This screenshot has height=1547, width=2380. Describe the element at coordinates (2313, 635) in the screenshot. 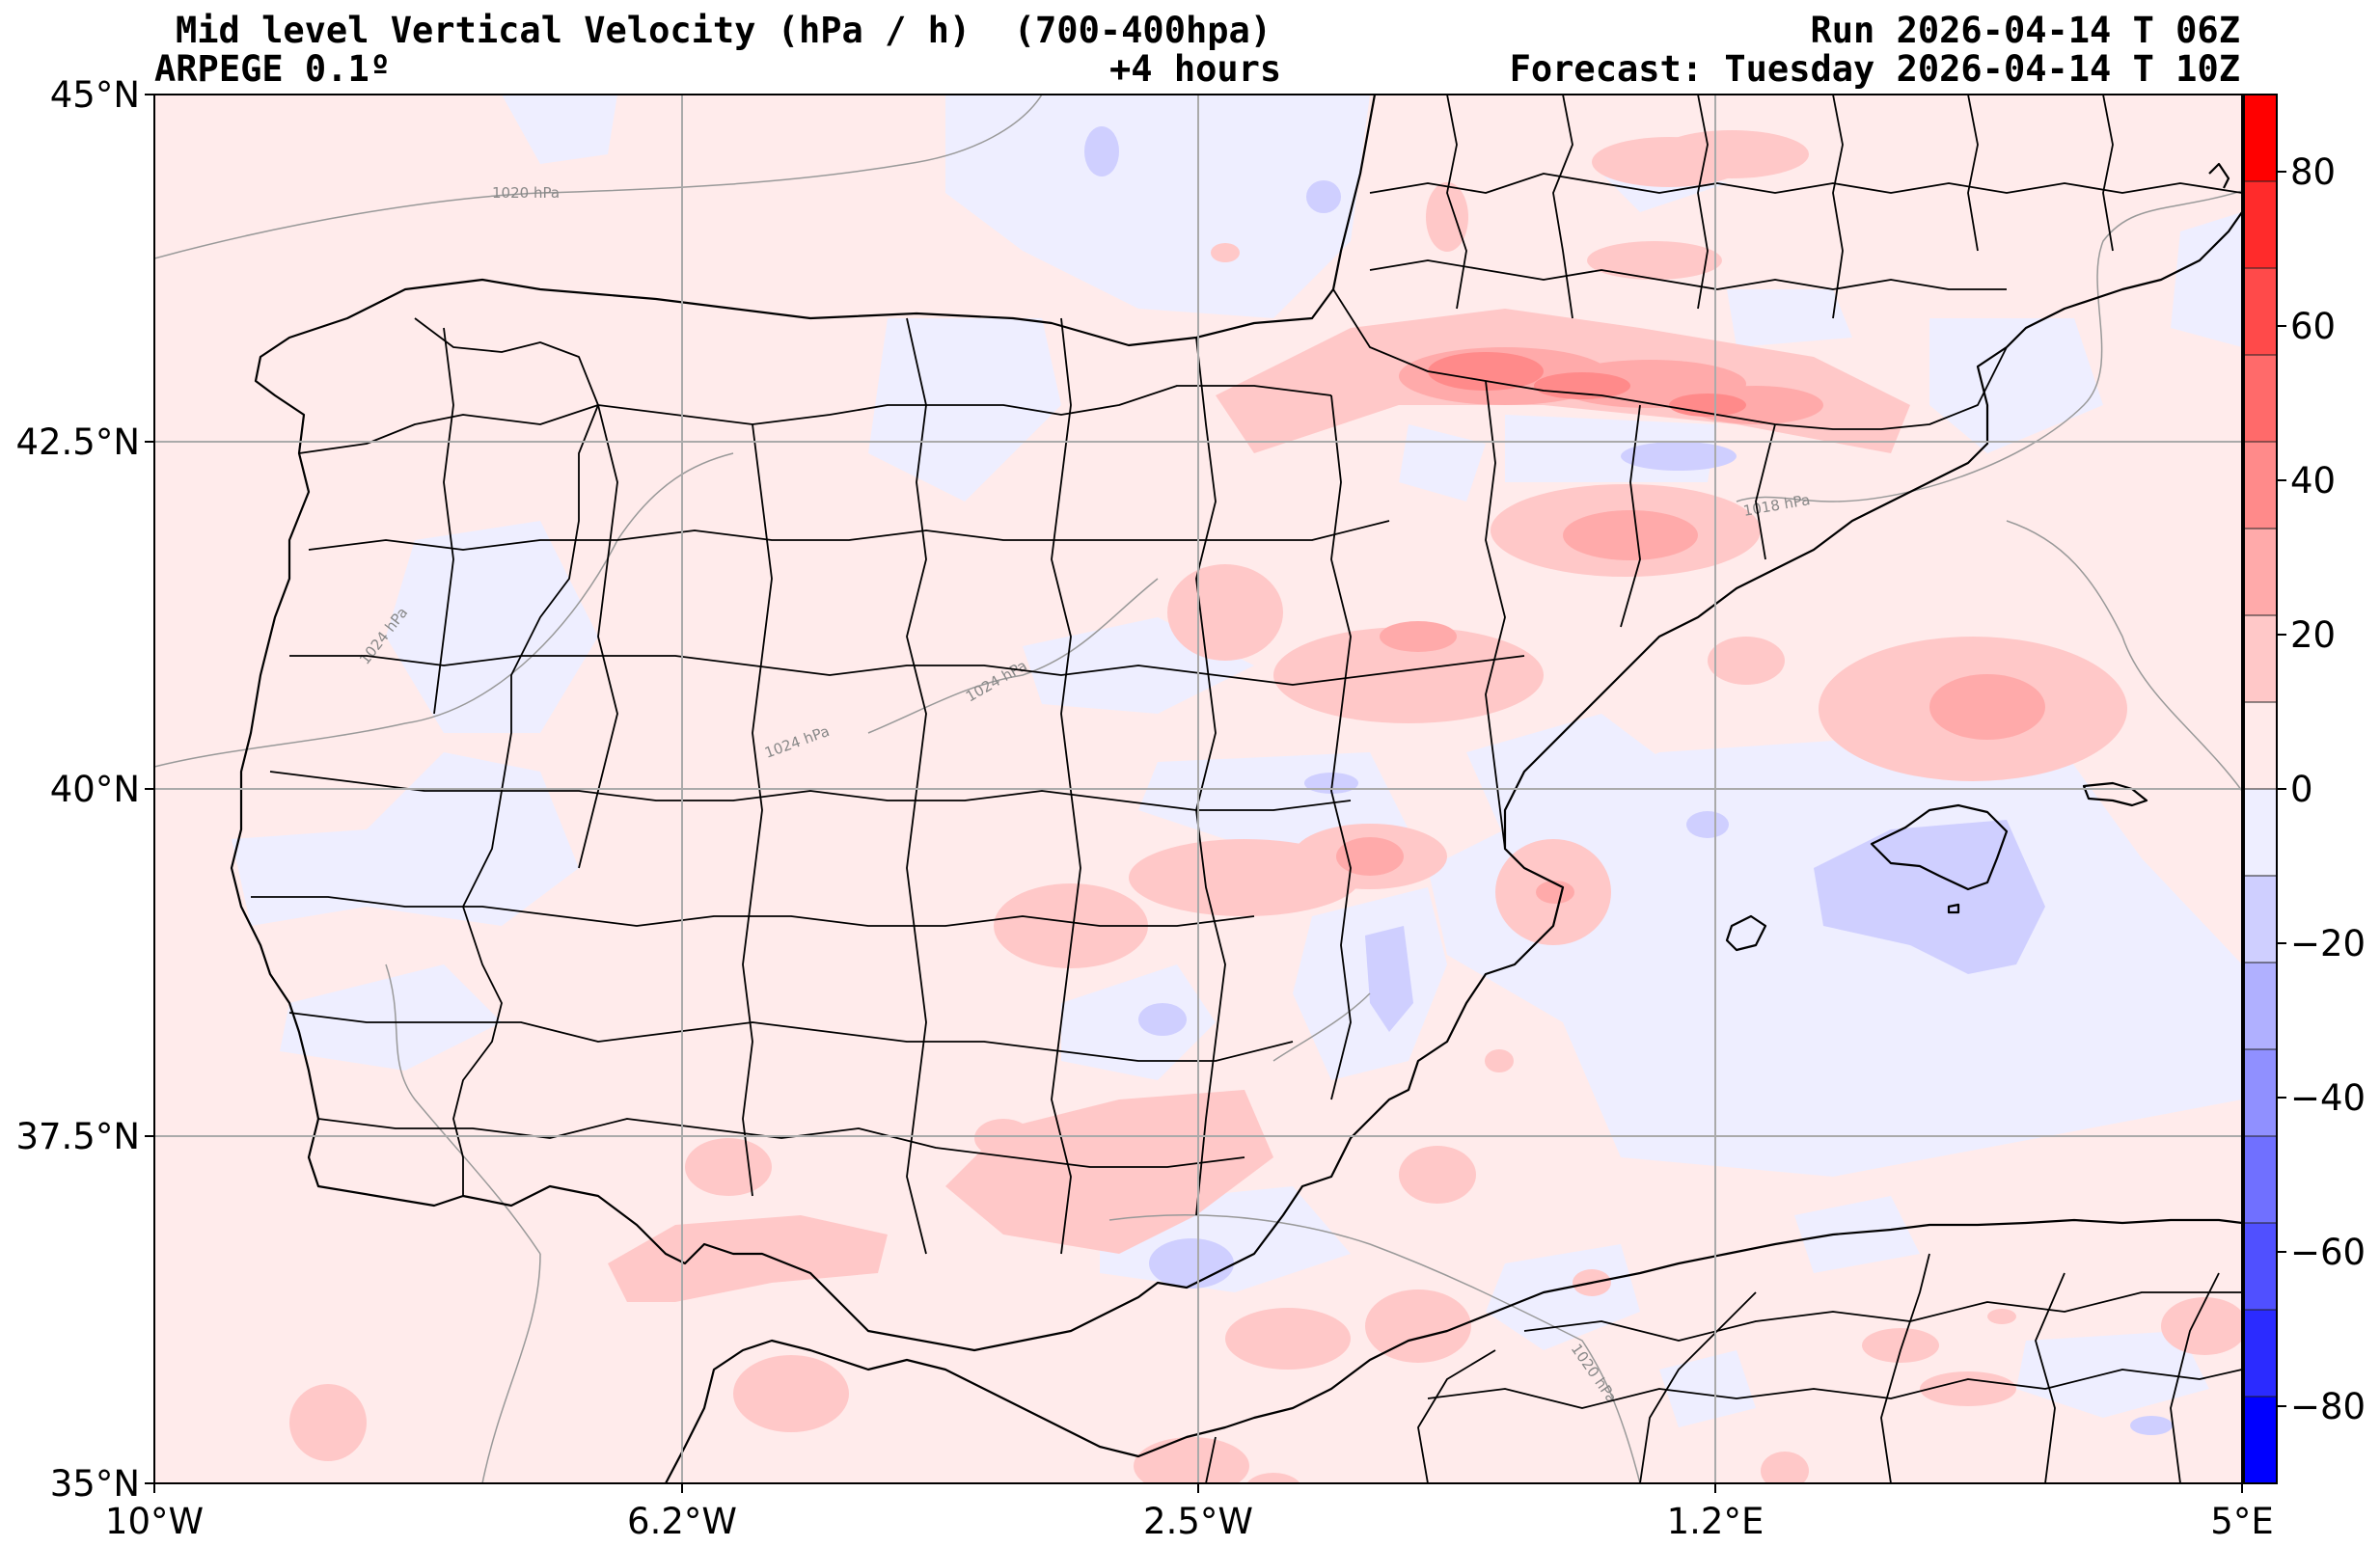

I see `colorbar-tick-label: 20` at that location.